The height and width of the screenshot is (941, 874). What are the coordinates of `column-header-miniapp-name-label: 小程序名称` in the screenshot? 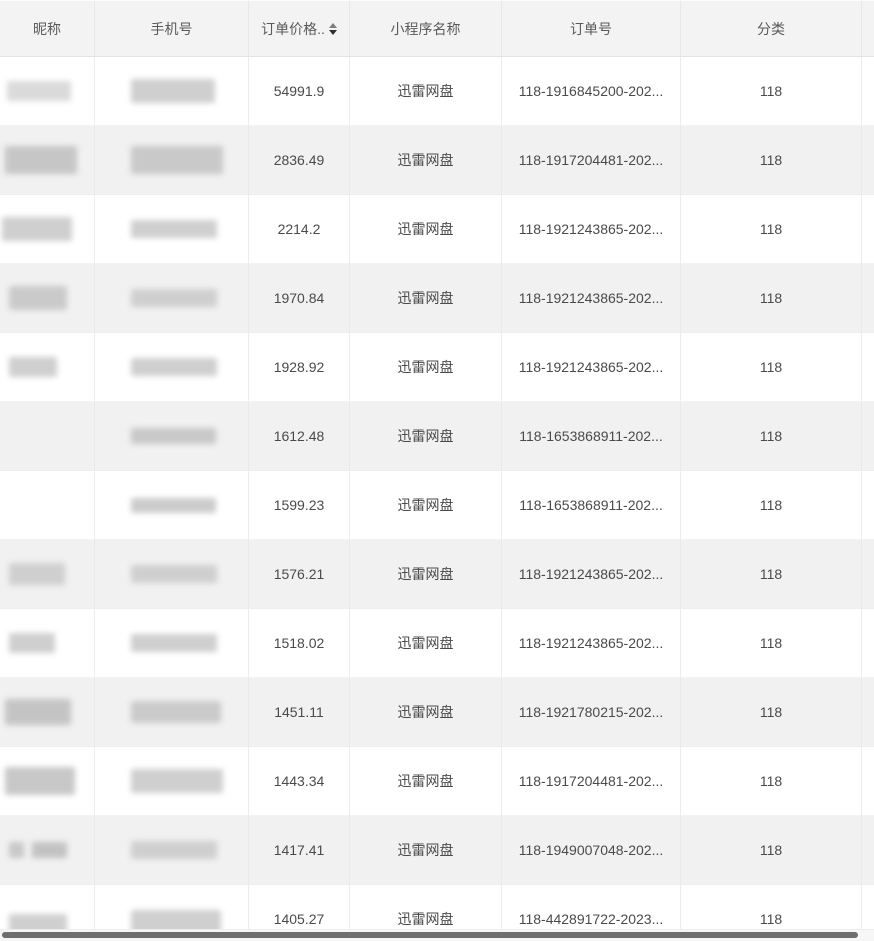 It's located at (425, 28).